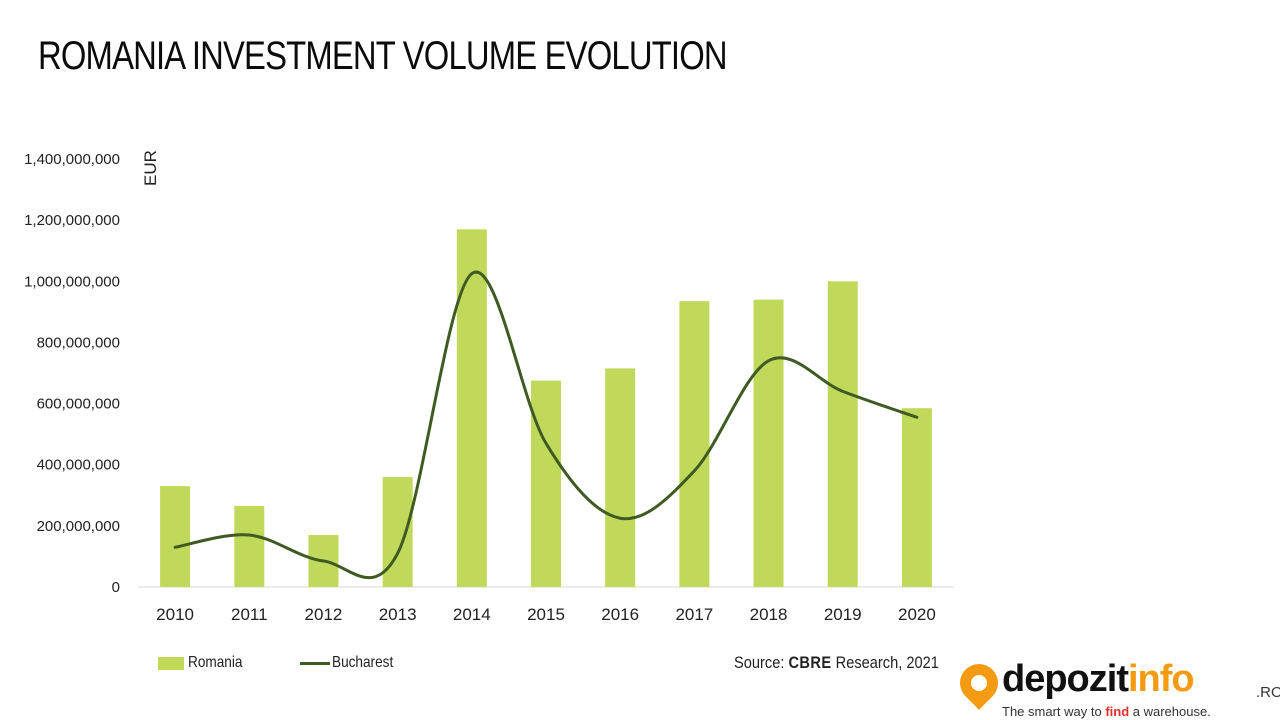  Describe the element at coordinates (810, 662) in the screenshot. I see `source-brand: CBRE` at that location.